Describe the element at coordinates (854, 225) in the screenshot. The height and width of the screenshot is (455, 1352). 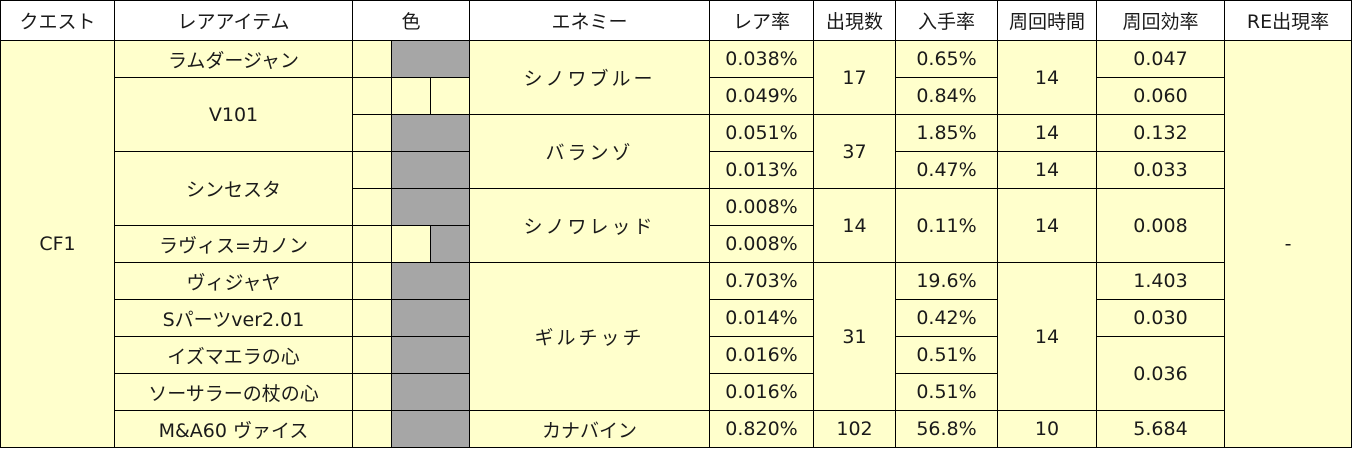
I see `spawn-count: 14` at that location.